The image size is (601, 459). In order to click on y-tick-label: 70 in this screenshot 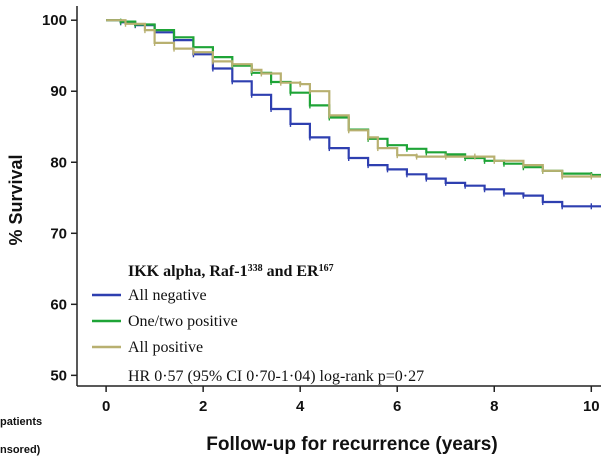, I will do `click(58, 233)`.